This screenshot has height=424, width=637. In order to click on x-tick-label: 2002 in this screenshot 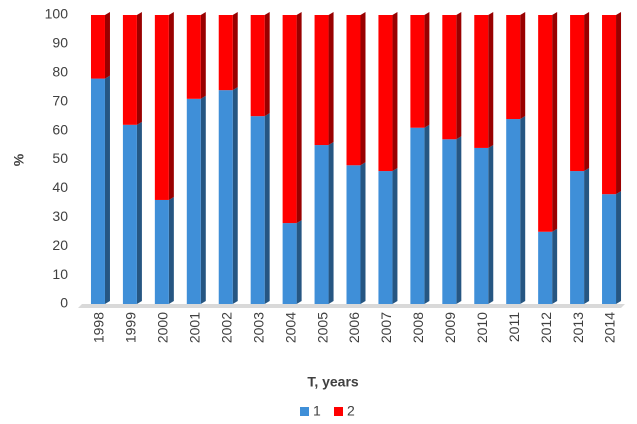, I will do `click(226, 327)`.